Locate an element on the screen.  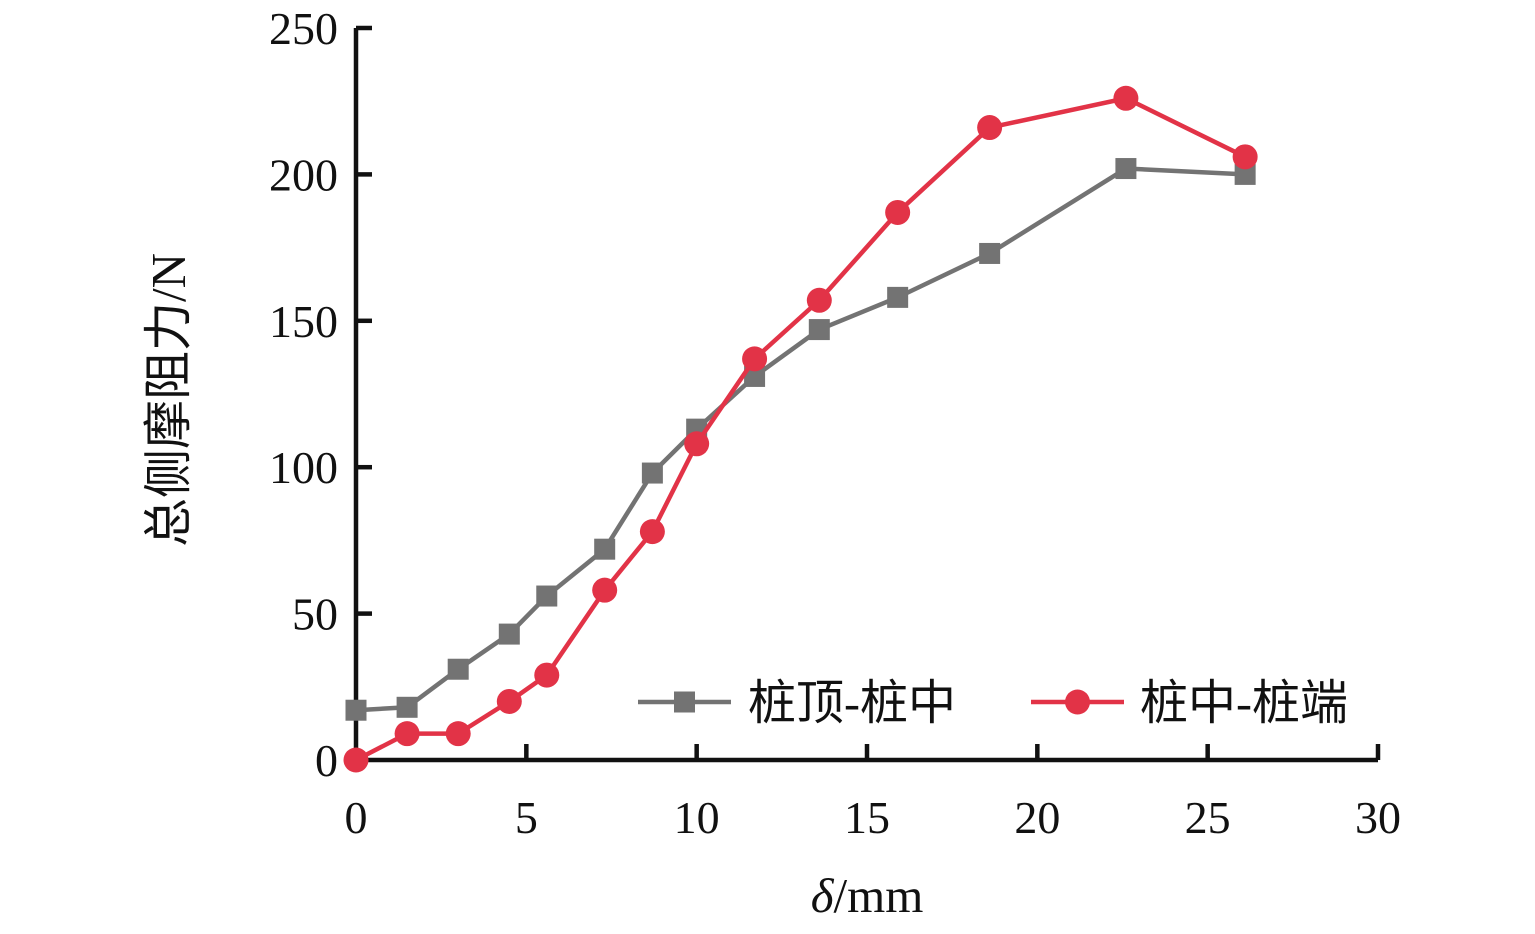
x-tick-label: 5 is located at coordinates (526, 817).